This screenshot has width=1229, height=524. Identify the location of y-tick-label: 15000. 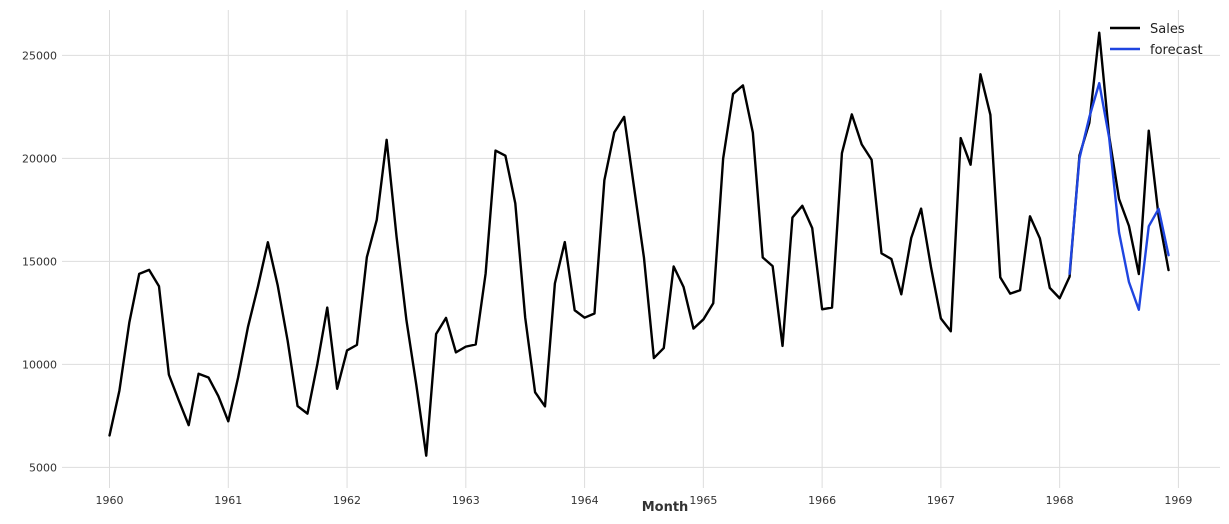
(39, 261).